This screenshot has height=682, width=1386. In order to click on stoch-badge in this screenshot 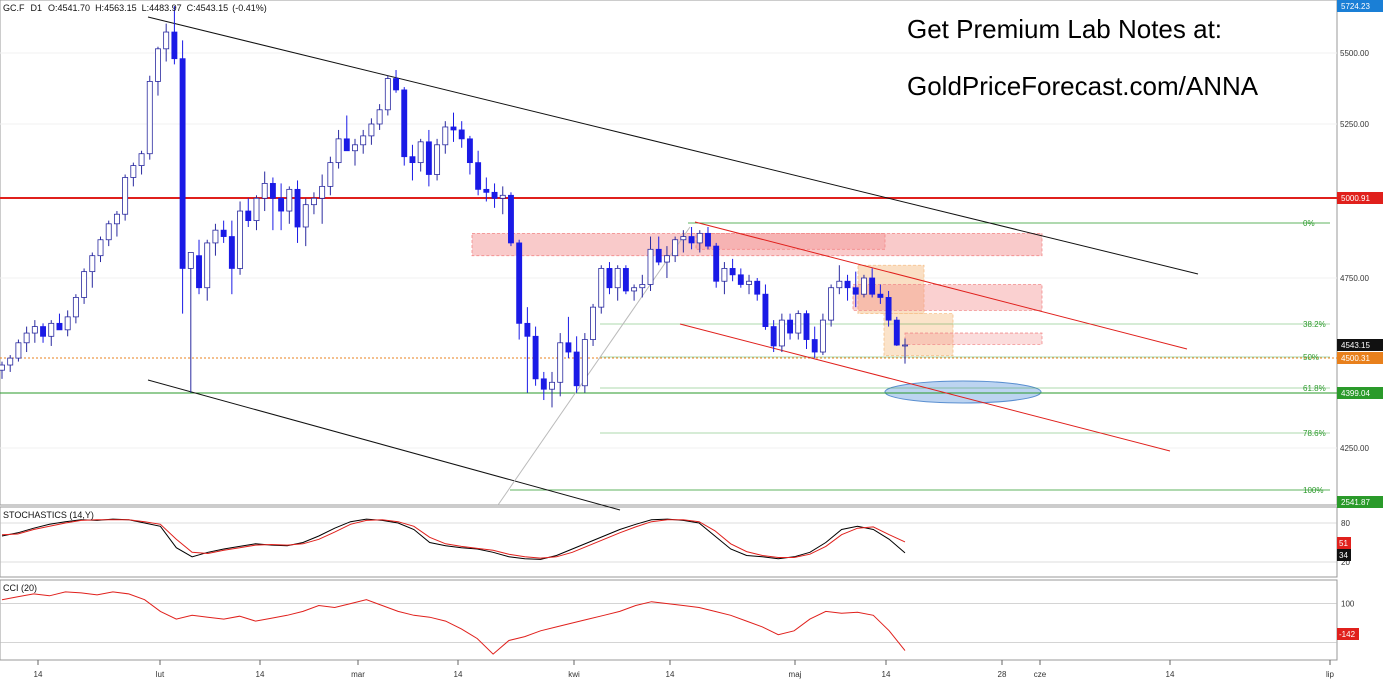, I will do `click(1344, 555)`.